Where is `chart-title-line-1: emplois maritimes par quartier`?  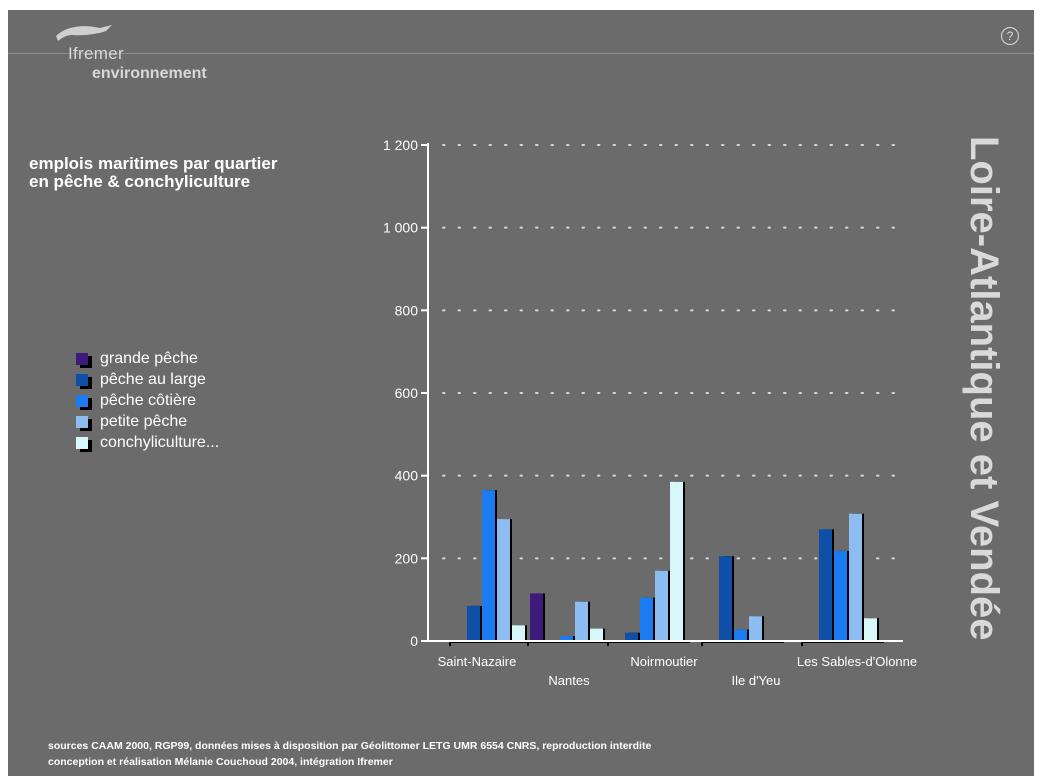 chart-title-line-1: emplois maritimes par quartier is located at coordinates (153, 163).